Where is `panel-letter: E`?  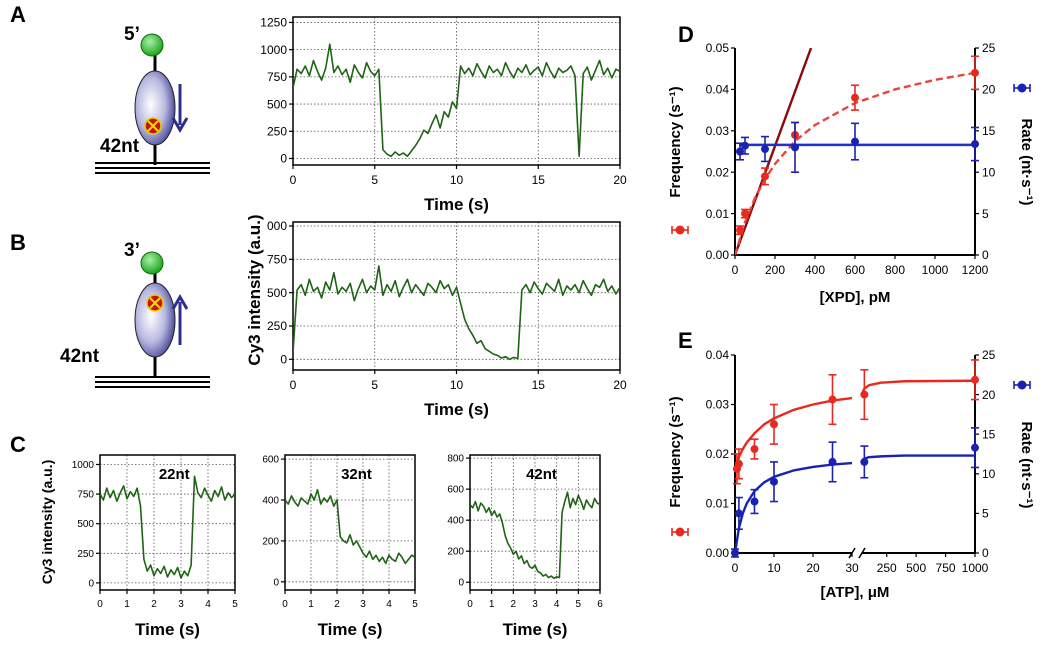
panel-letter: E is located at coordinates (685, 340).